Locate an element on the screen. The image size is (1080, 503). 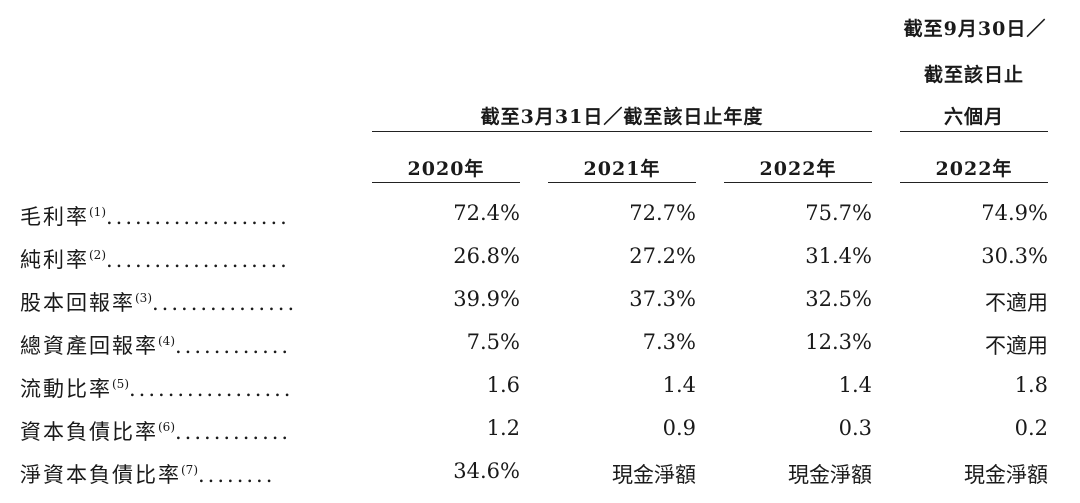
header-group-rule-6m is located at coordinates (974, 131).